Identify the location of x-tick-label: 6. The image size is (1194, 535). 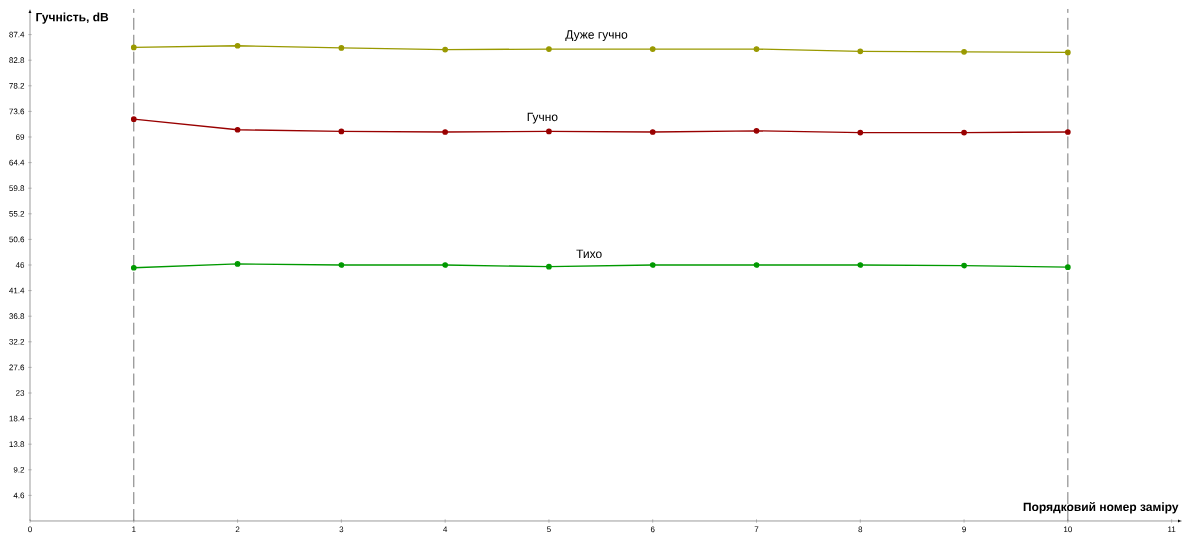
(652, 529).